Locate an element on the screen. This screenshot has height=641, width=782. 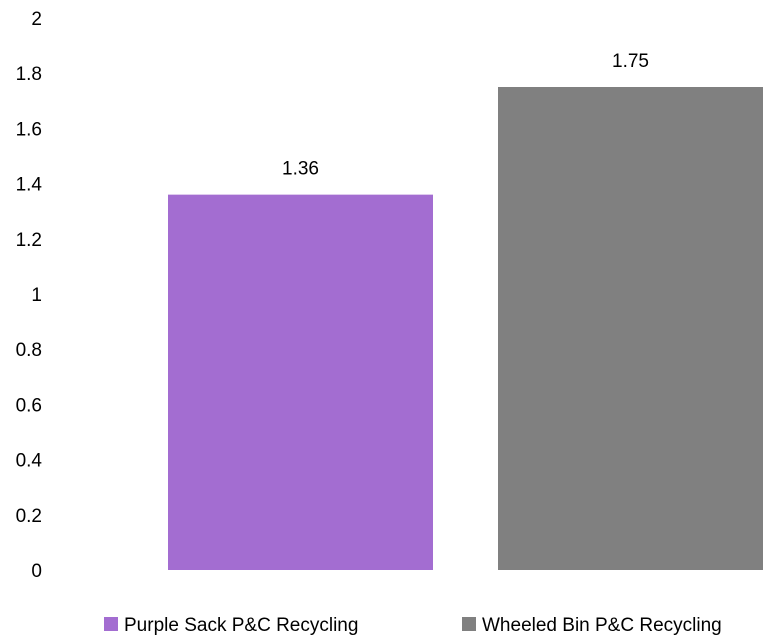
legend-label: Purple Sack P&C Recycling is located at coordinates (241, 625).